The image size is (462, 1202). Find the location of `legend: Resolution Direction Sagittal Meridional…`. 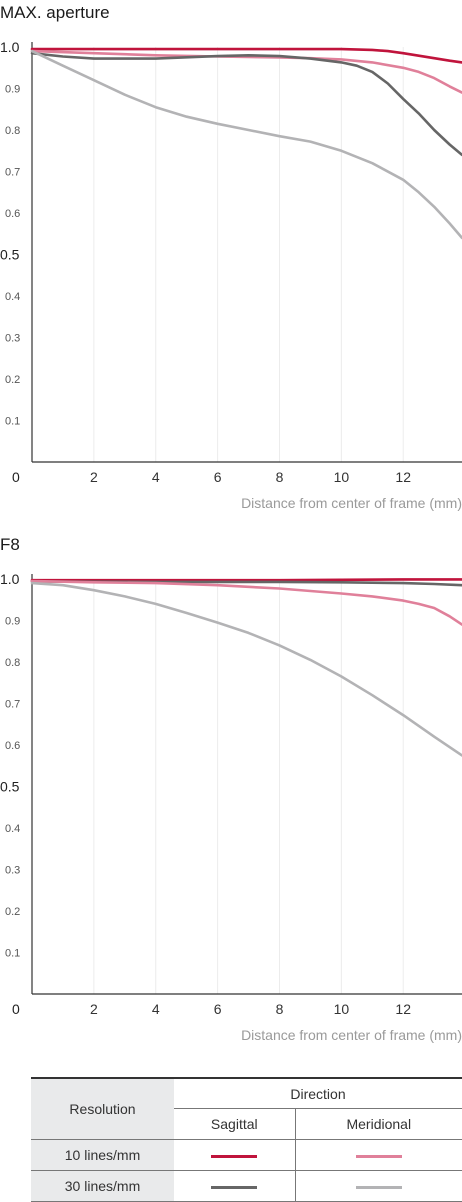

legend: Resolution Direction Sagittal Meridional… is located at coordinates (246, 1139).